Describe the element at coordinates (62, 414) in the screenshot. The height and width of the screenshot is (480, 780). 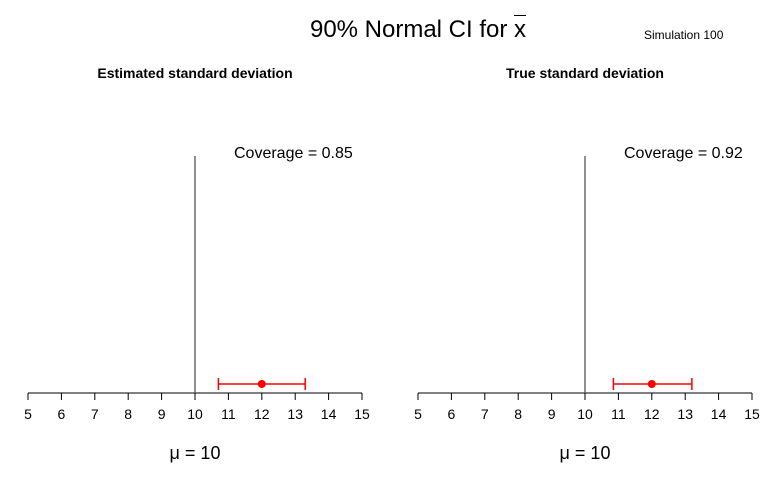
I see `x-tick-label-estimated: 6` at that location.